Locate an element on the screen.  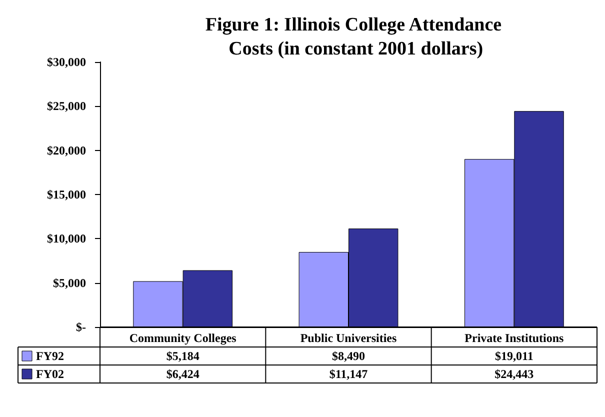
data-label: $8,490 is located at coordinates (348, 356).